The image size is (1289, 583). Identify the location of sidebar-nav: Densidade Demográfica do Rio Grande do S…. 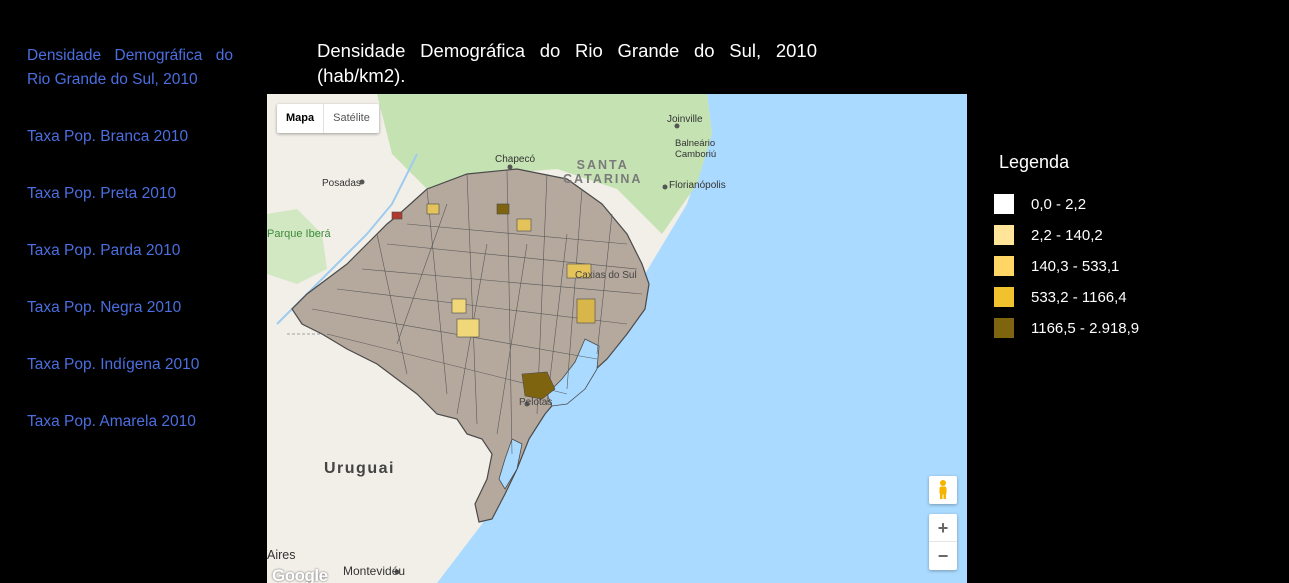
(130, 255).